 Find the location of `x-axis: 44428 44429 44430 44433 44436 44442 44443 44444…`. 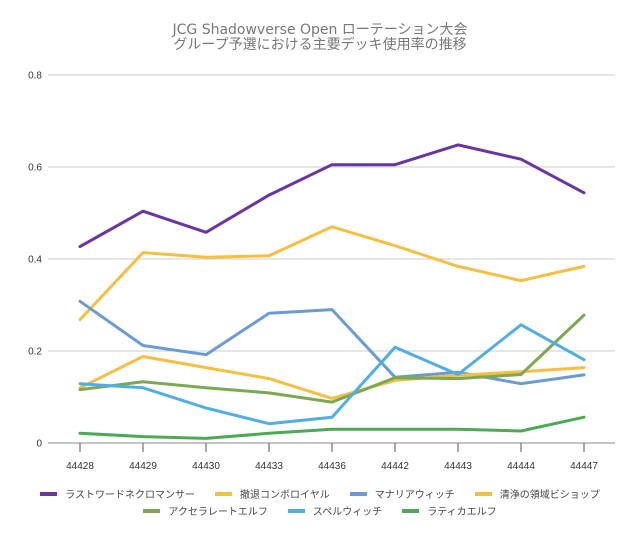

x-axis: 44428 44429 44430 44433 44436 44442 44443 44444… is located at coordinates (331, 457).